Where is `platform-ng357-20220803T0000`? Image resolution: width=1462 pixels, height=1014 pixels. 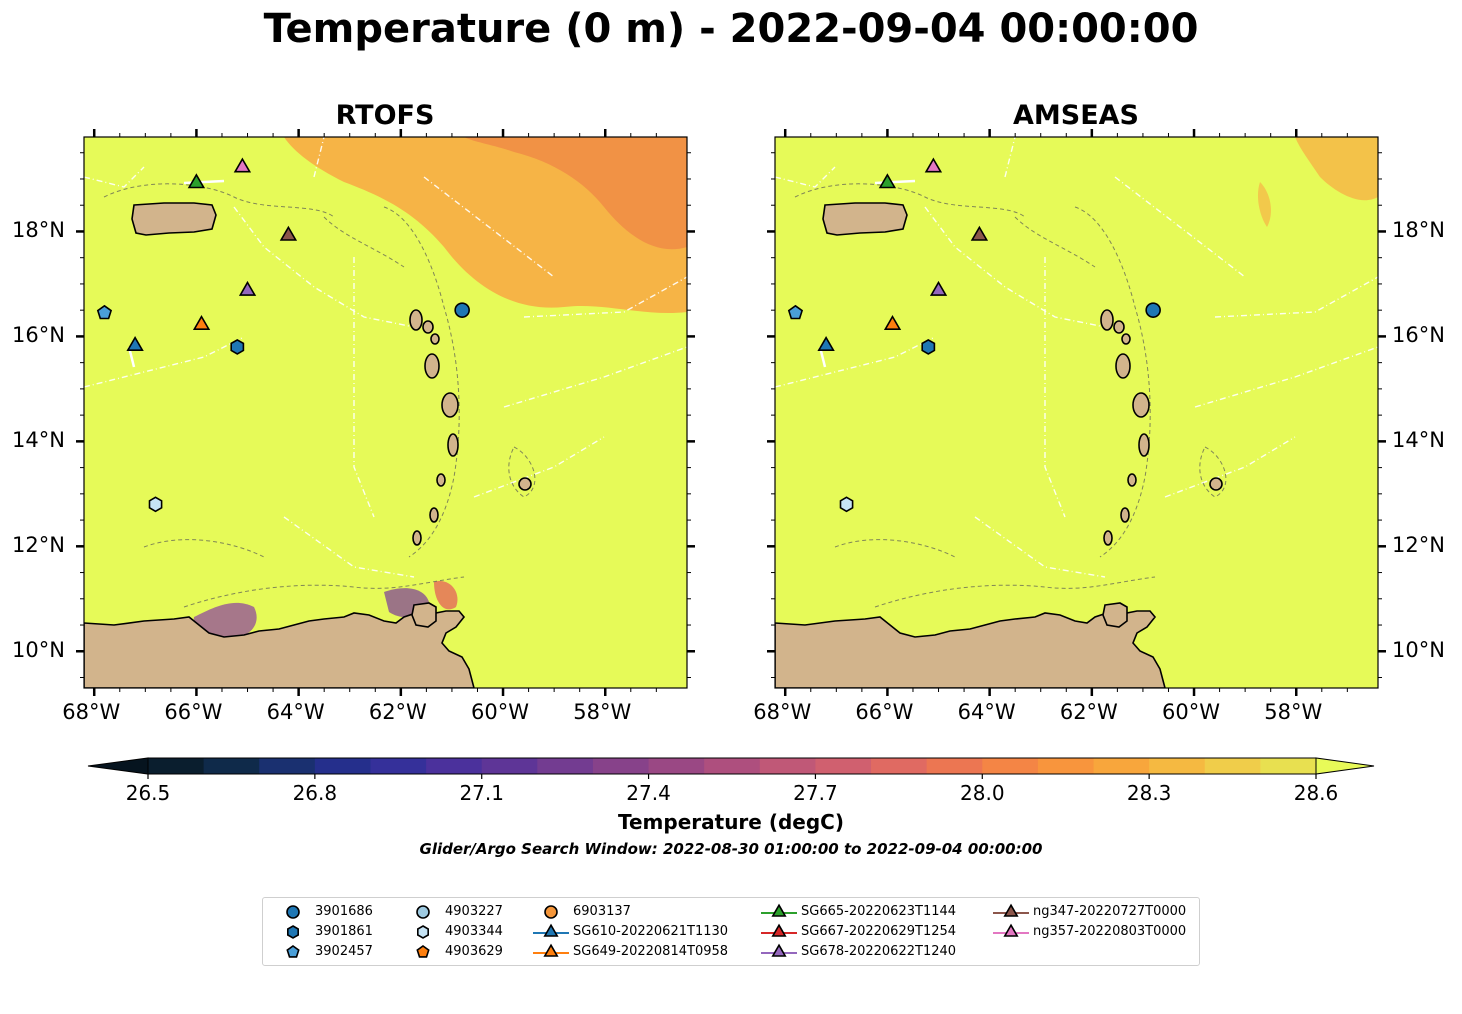
platform-ng357-20220803T0000 is located at coordinates (933, 165).